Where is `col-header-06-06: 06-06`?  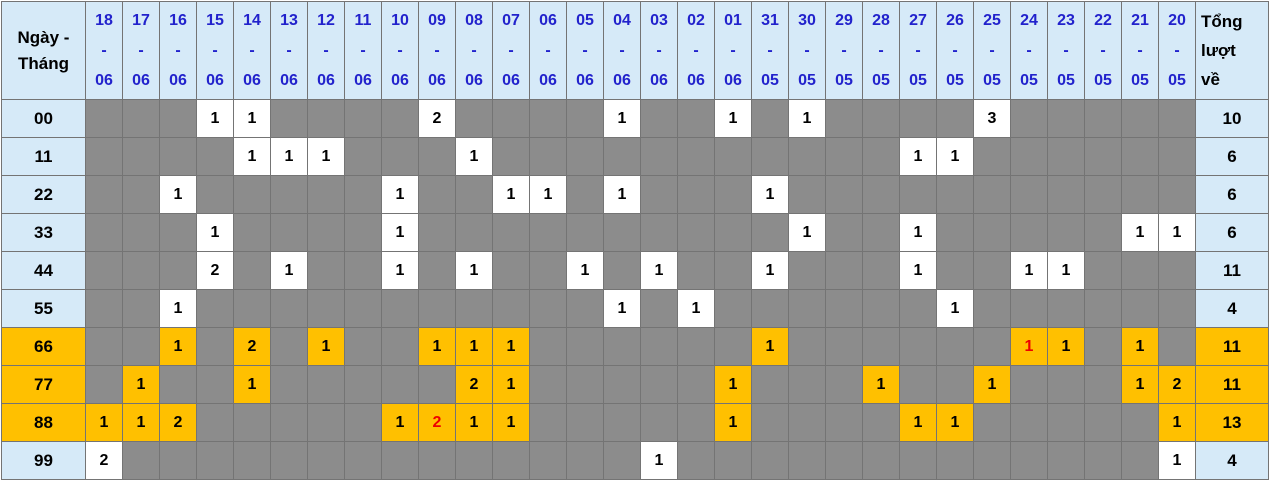
col-header-06-06: 06-06 is located at coordinates (548, 50).